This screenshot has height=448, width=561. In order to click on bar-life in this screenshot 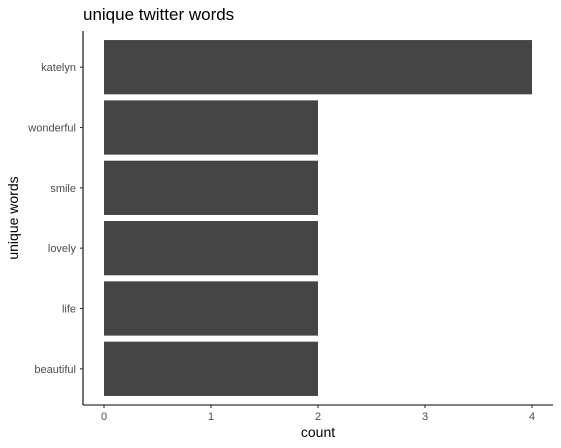, I will do `click(211, 308)`.